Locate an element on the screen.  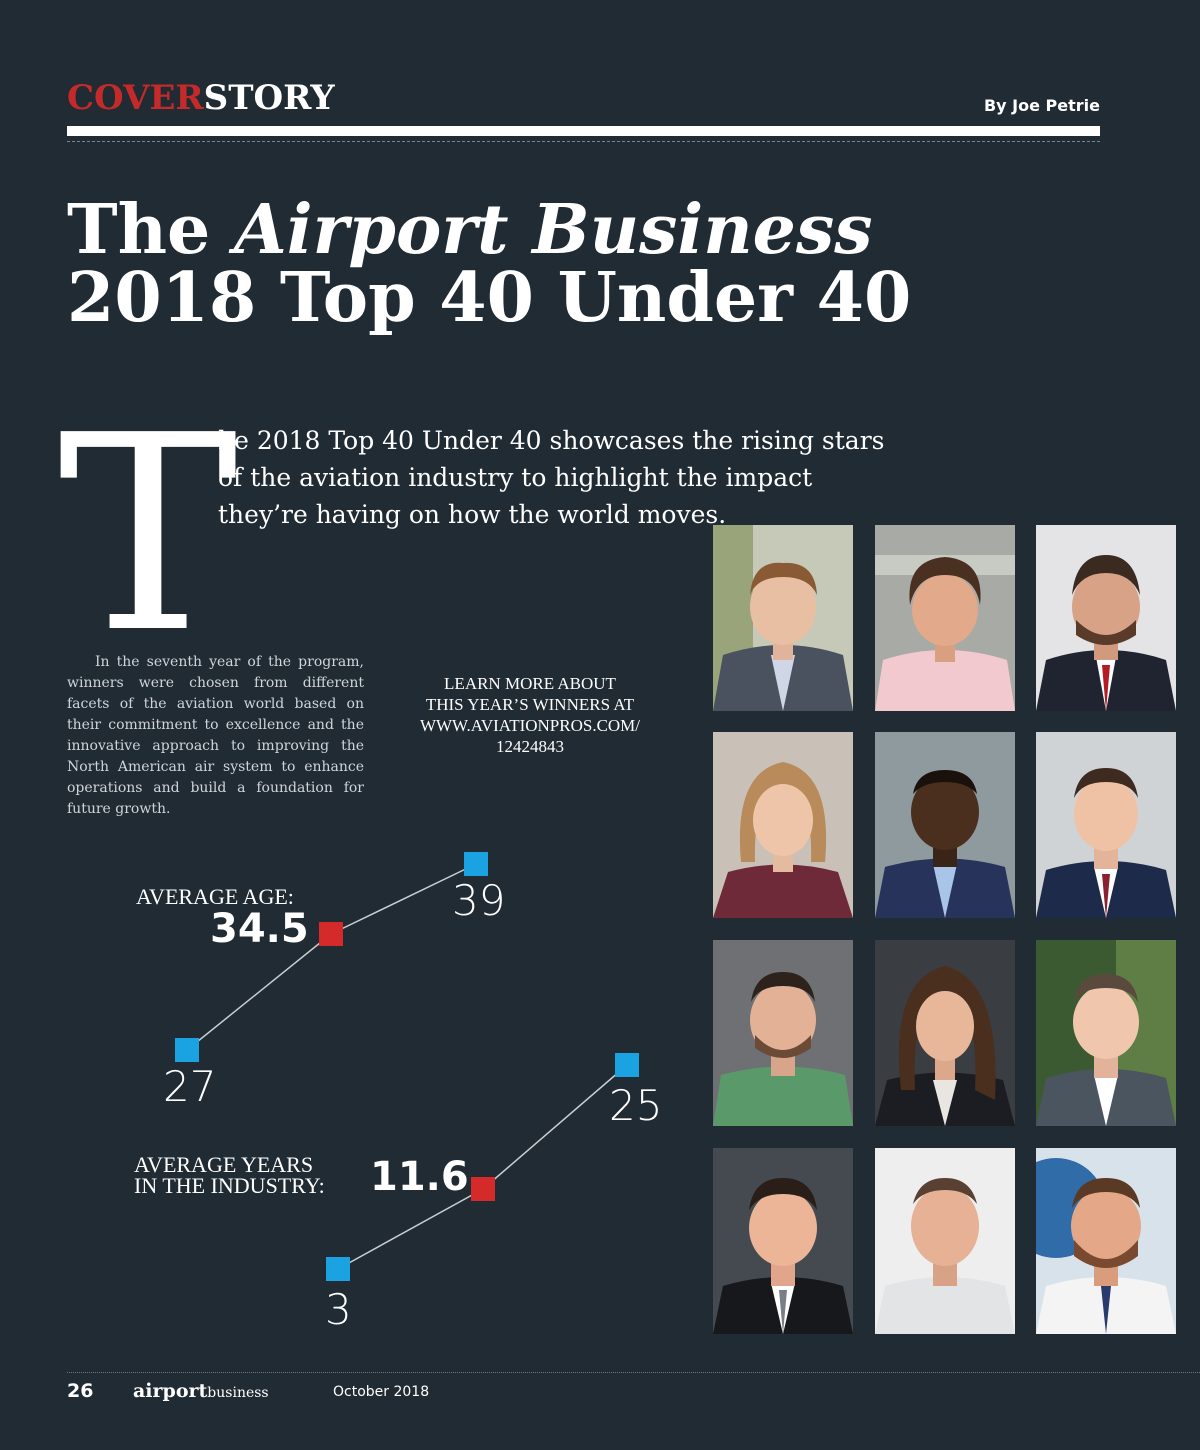
magazine-logo: airportbusiness is located at coordinates (201, 1391).